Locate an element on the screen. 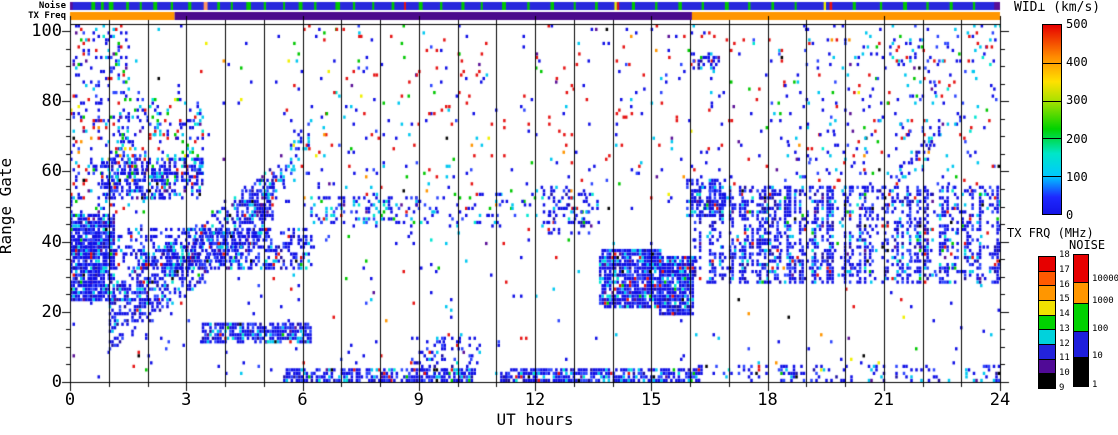 The width and height of the screenshot is (1118, 435). x-tick-label: 12 is located at coordinates (535, 400).